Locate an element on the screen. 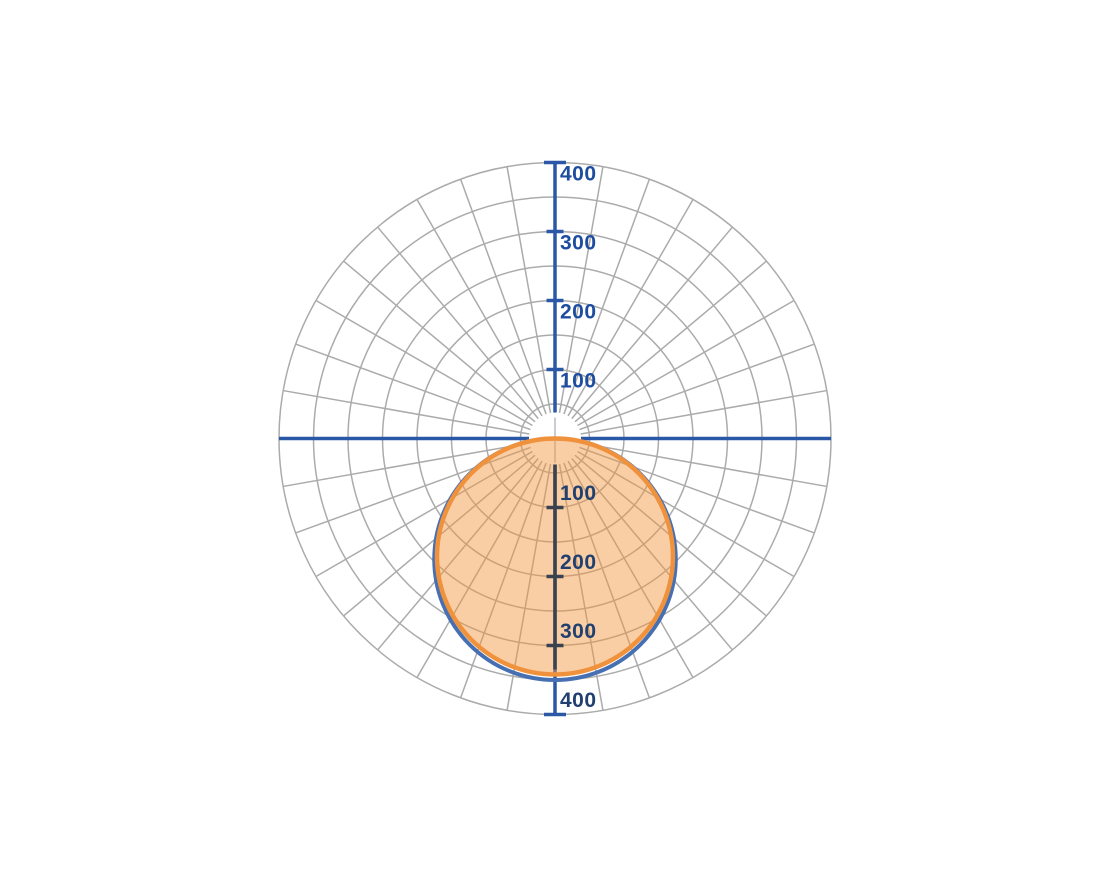  radial-tick-label-upper: 400 is located at coordinates (578, 174).